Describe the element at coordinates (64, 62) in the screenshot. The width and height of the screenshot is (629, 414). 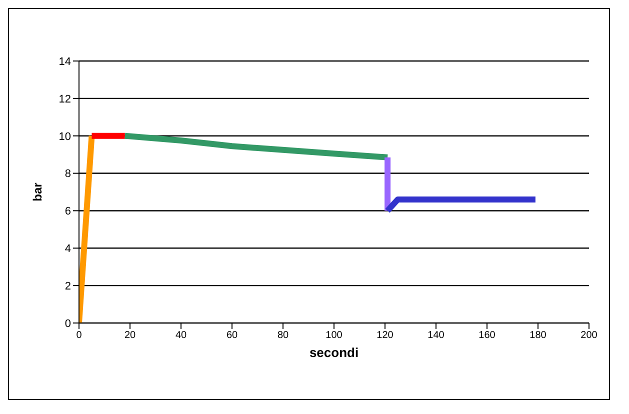
I see `y-tick-label: 14` at that location.